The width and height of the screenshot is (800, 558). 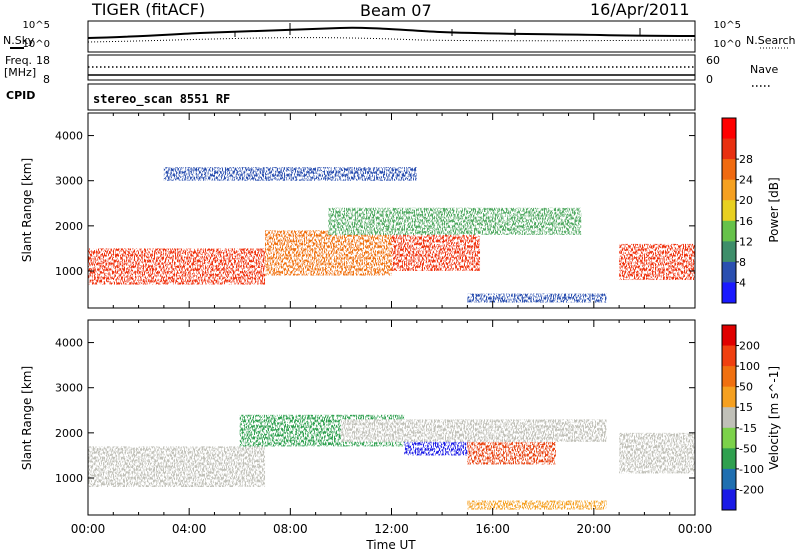 What do you see at coordinates (36, 44) in the screenshot?
I see `noise-left-tick-bottom: 10^0` at bounding box center [36, 44].